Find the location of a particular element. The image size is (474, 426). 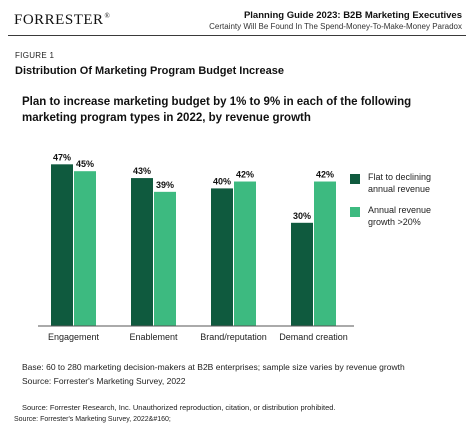

legend-swatch-light is located at coordinates (355, 212).